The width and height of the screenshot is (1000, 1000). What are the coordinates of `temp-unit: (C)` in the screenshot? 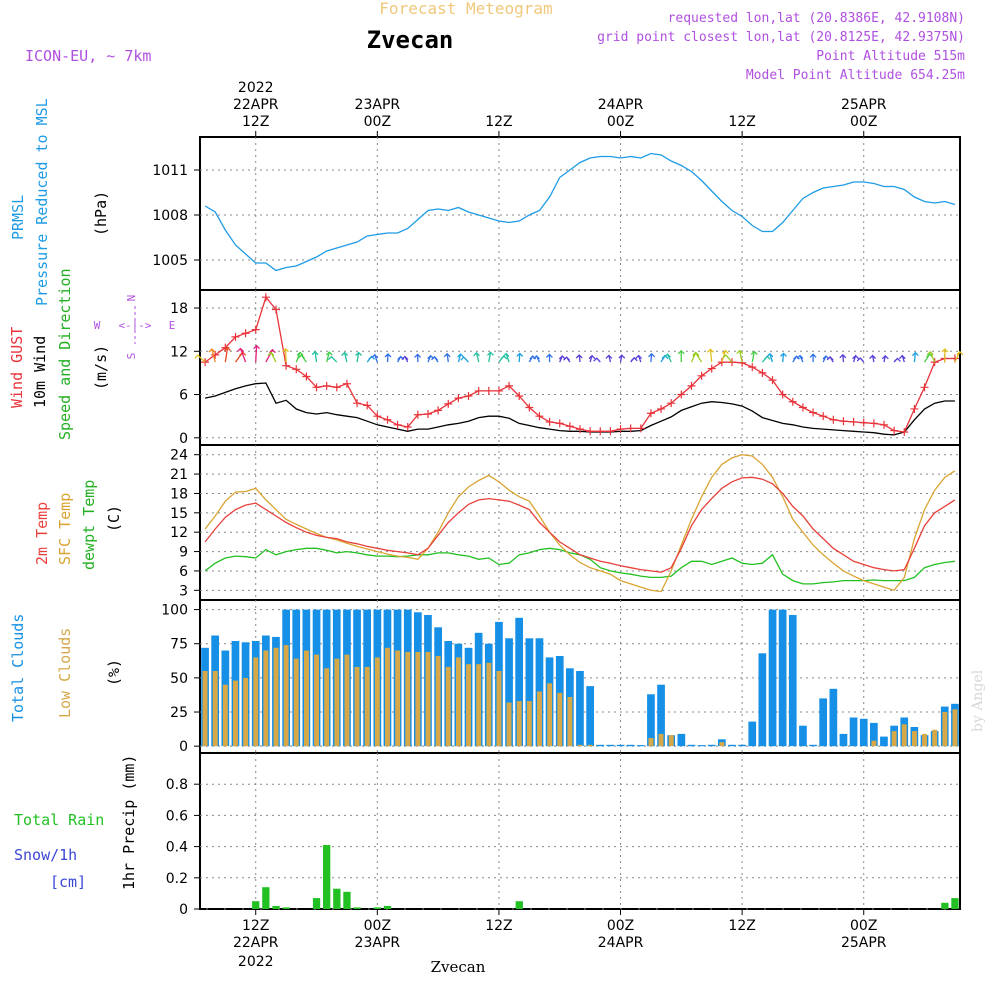 It's located at (114, 518).